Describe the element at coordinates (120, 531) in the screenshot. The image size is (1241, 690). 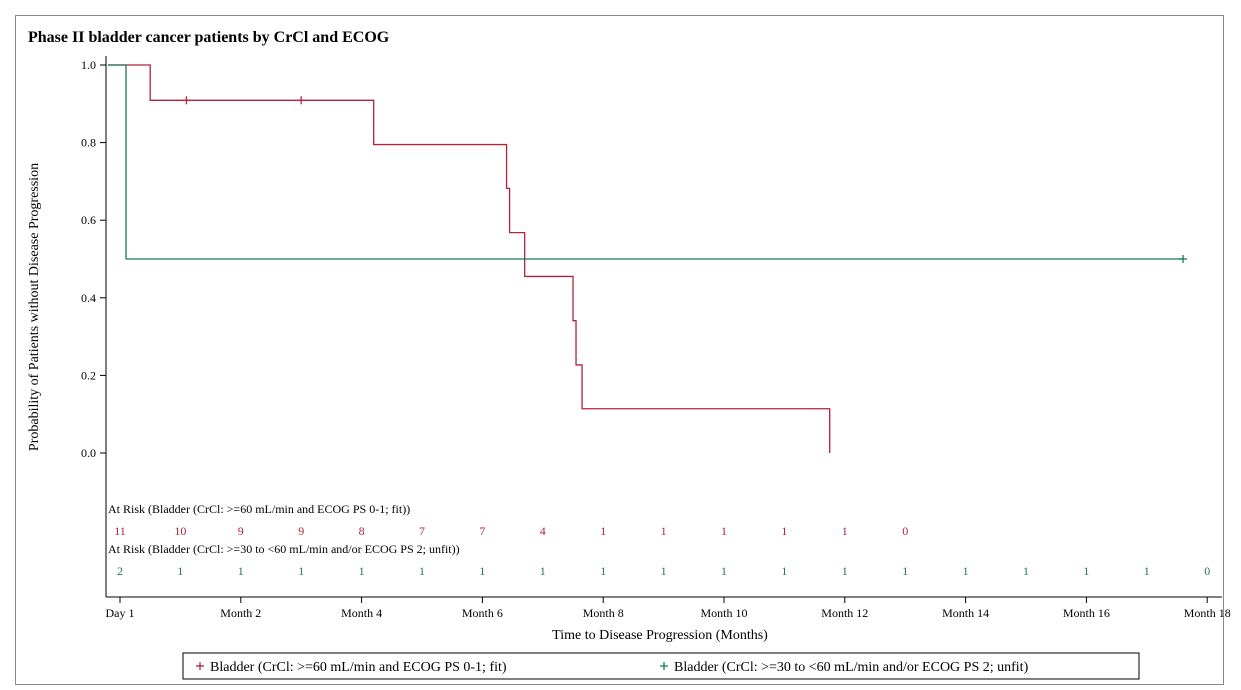
I see `at-risk-count: 11` at that location.